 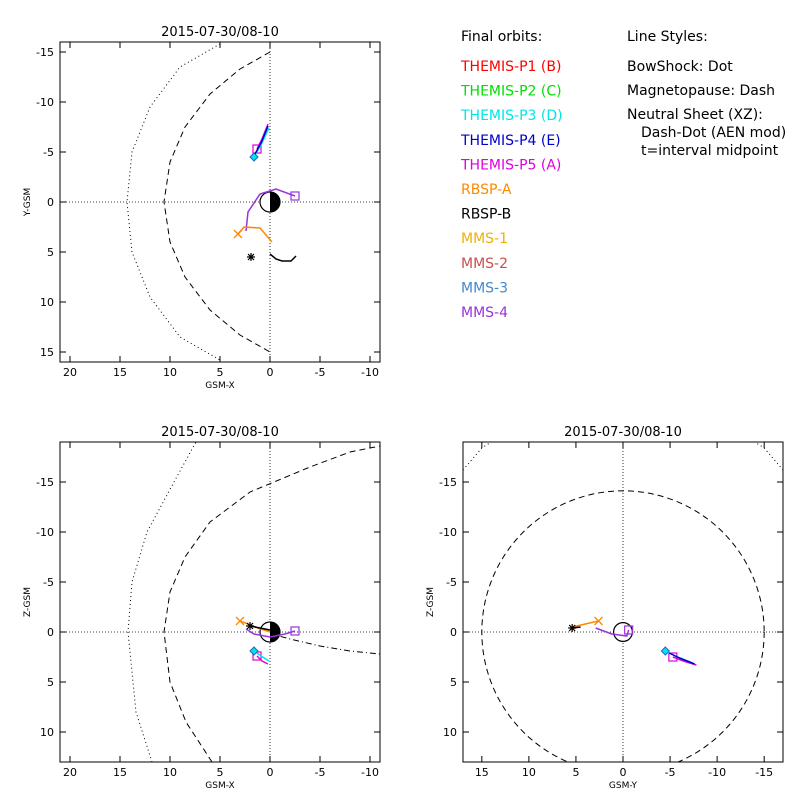 I want to click on legend-entry: THEMIS-P4 (E), so click(x=510, y=141).